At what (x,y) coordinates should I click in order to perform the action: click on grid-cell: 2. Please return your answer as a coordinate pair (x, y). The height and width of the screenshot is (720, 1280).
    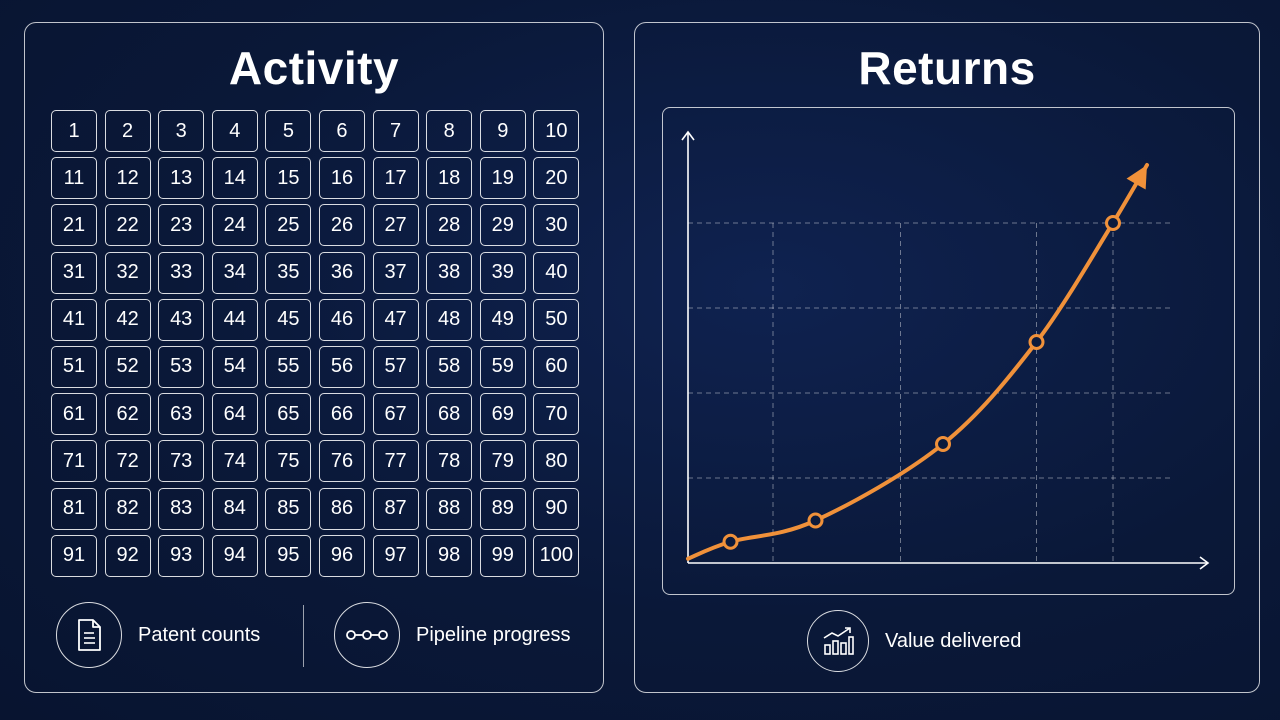
    Looking at the image, I should click on (127, 131).